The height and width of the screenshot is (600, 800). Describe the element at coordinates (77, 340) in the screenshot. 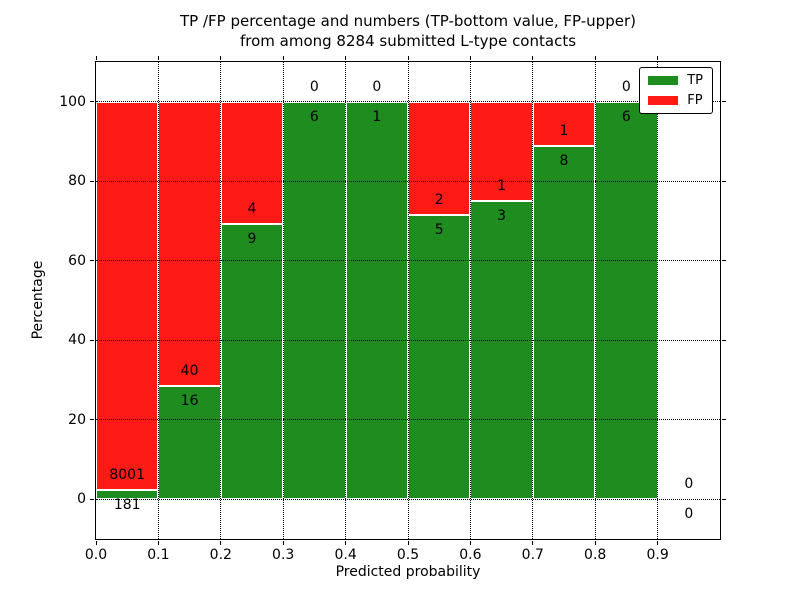

I see `y-tick-label: 40` at that location.